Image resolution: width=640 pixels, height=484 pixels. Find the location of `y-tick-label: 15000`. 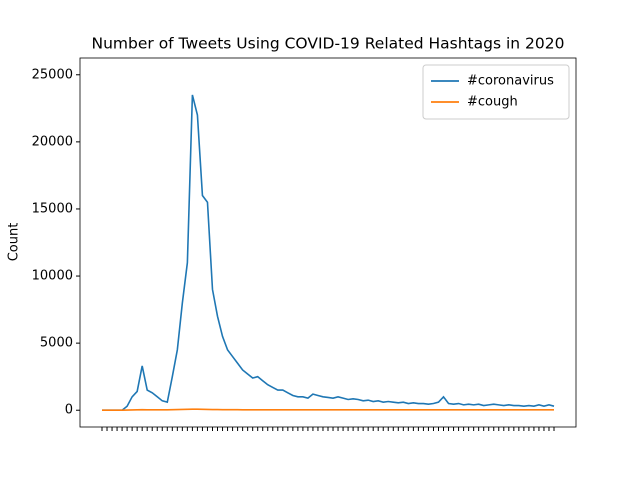

y-tick-label: 15000 is located at coordinates (52, 208).